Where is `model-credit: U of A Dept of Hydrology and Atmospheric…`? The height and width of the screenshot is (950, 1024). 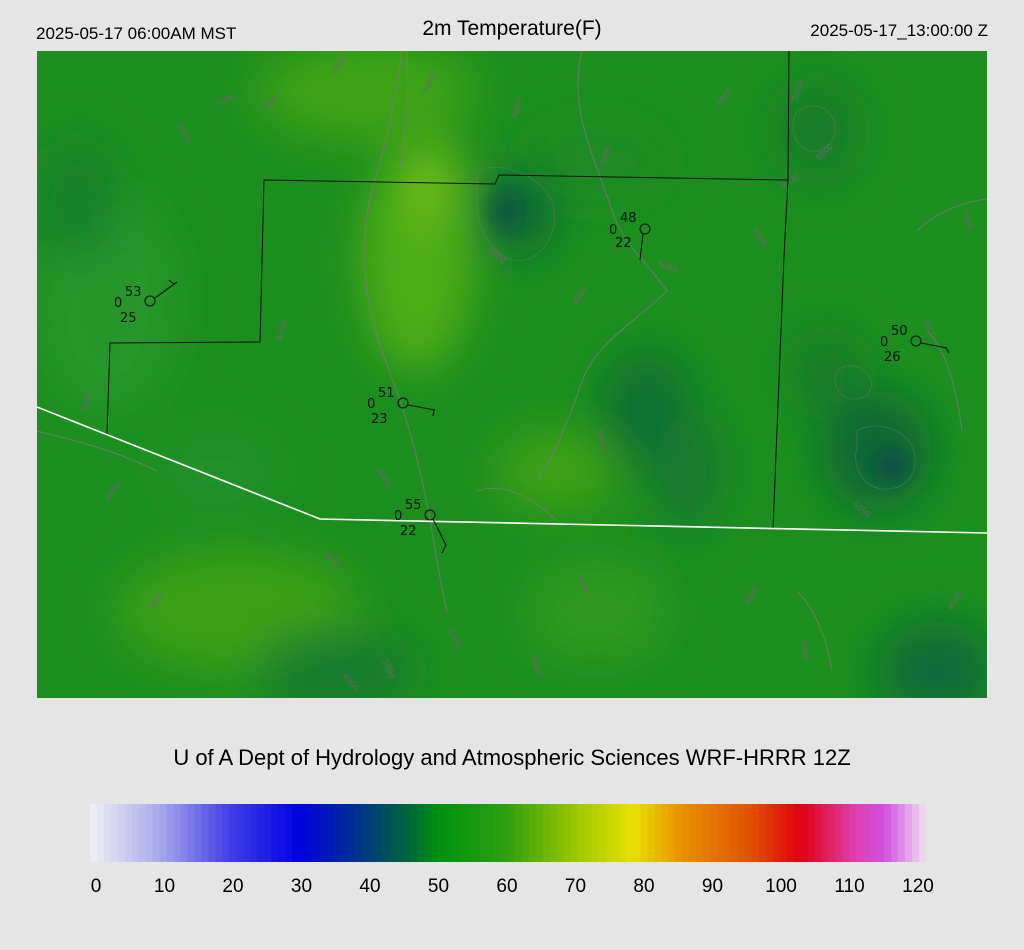
model-credit: U of A Dept of Hydrology and Atmospheric… is located at coordinates (512, 757).